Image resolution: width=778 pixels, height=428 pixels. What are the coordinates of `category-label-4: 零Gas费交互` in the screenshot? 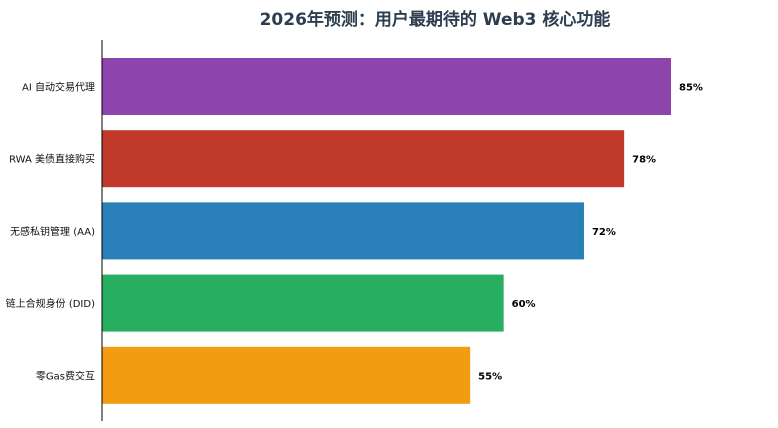 It's located at (65, 375).